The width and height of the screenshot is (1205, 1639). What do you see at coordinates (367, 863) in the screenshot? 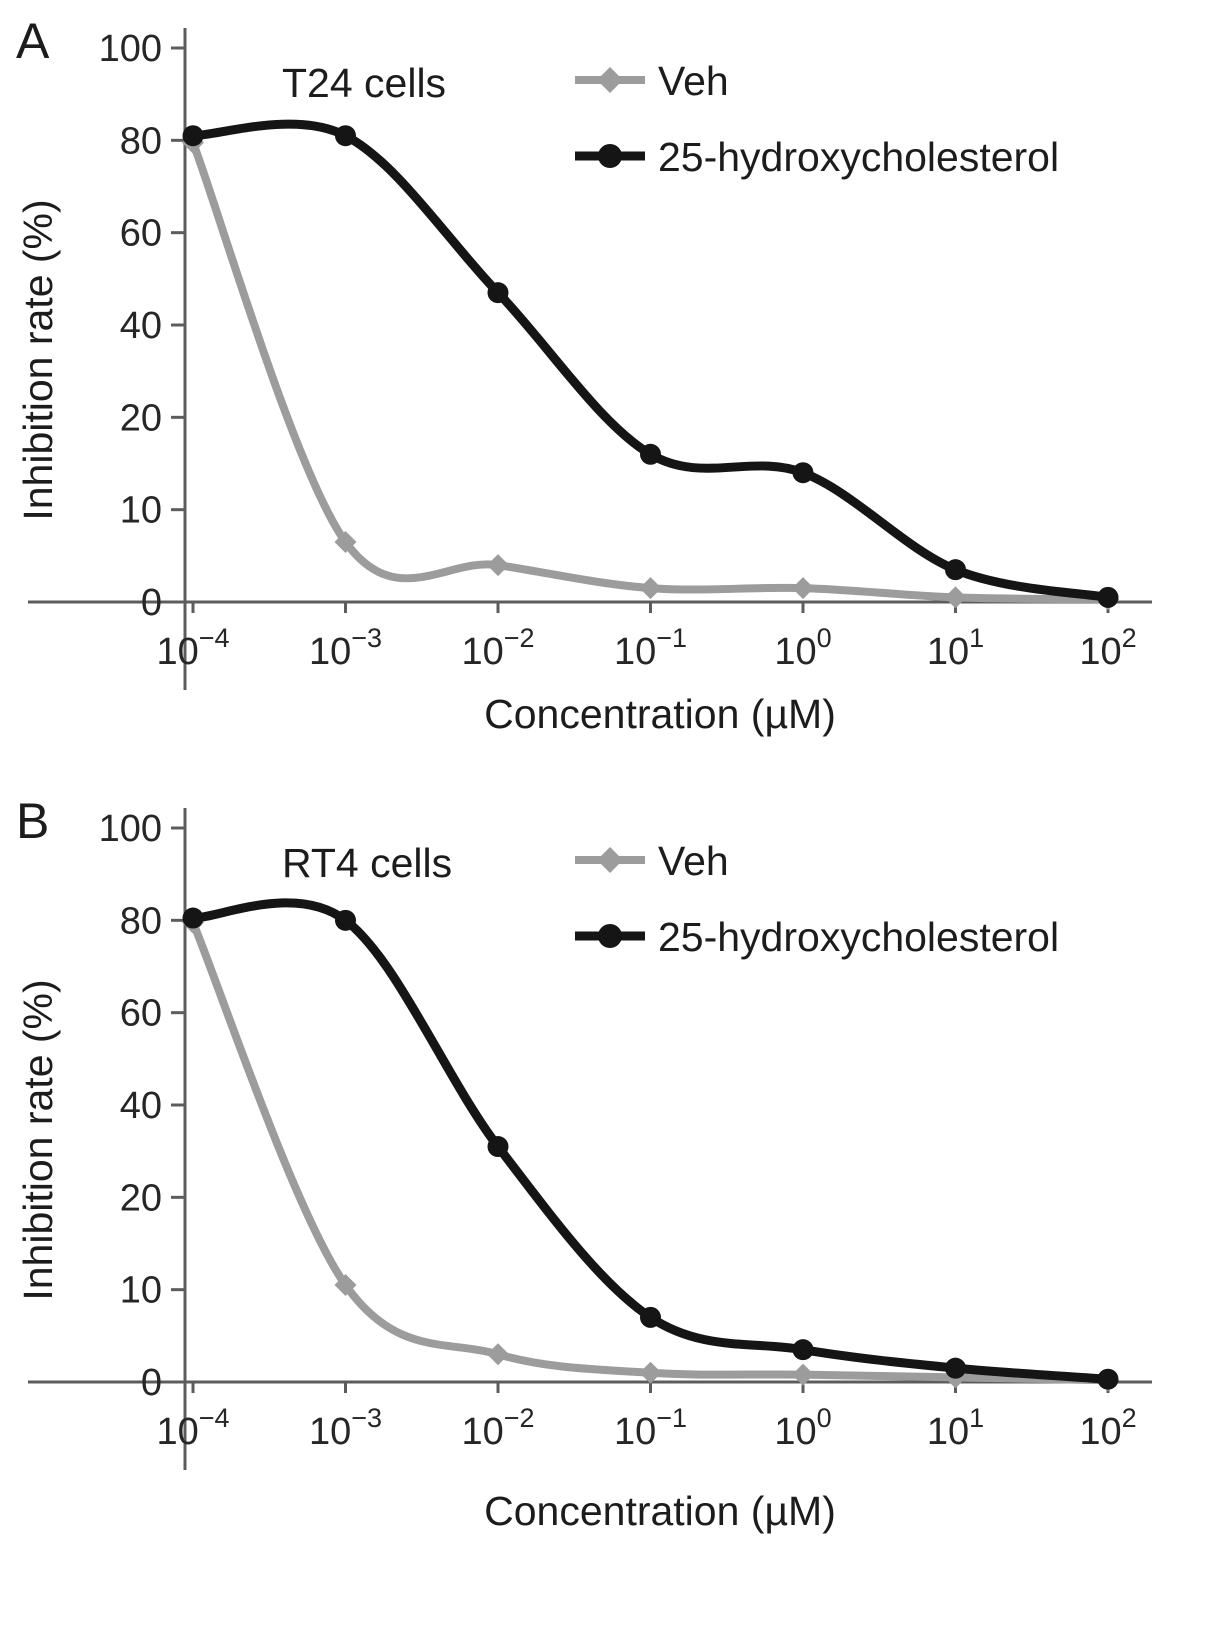
I see `chart-title-B: RT4 cells` at bounding box center [367, 863].